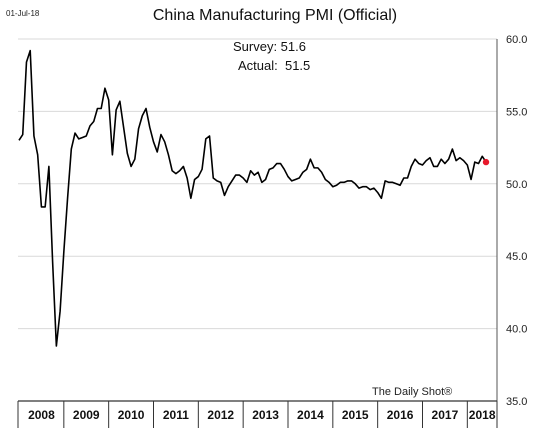 The image size is (550, 436). I want to click on date-stamp: 01-Jul-18, so click(23, 13).